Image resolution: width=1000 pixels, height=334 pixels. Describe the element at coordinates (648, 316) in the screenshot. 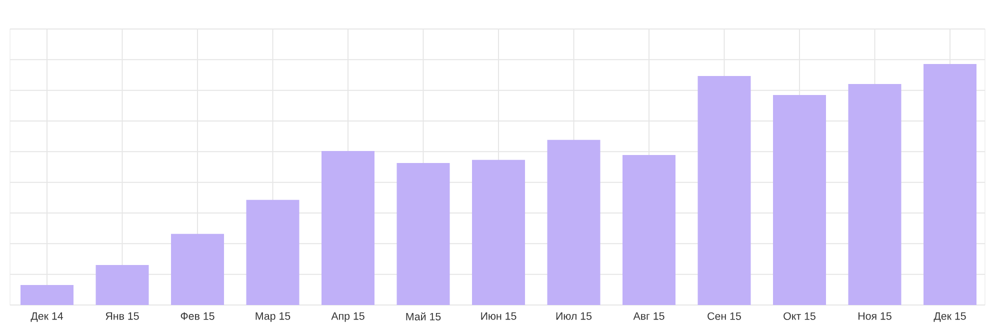

I see `x-tick-label: Авг 15` at that location.